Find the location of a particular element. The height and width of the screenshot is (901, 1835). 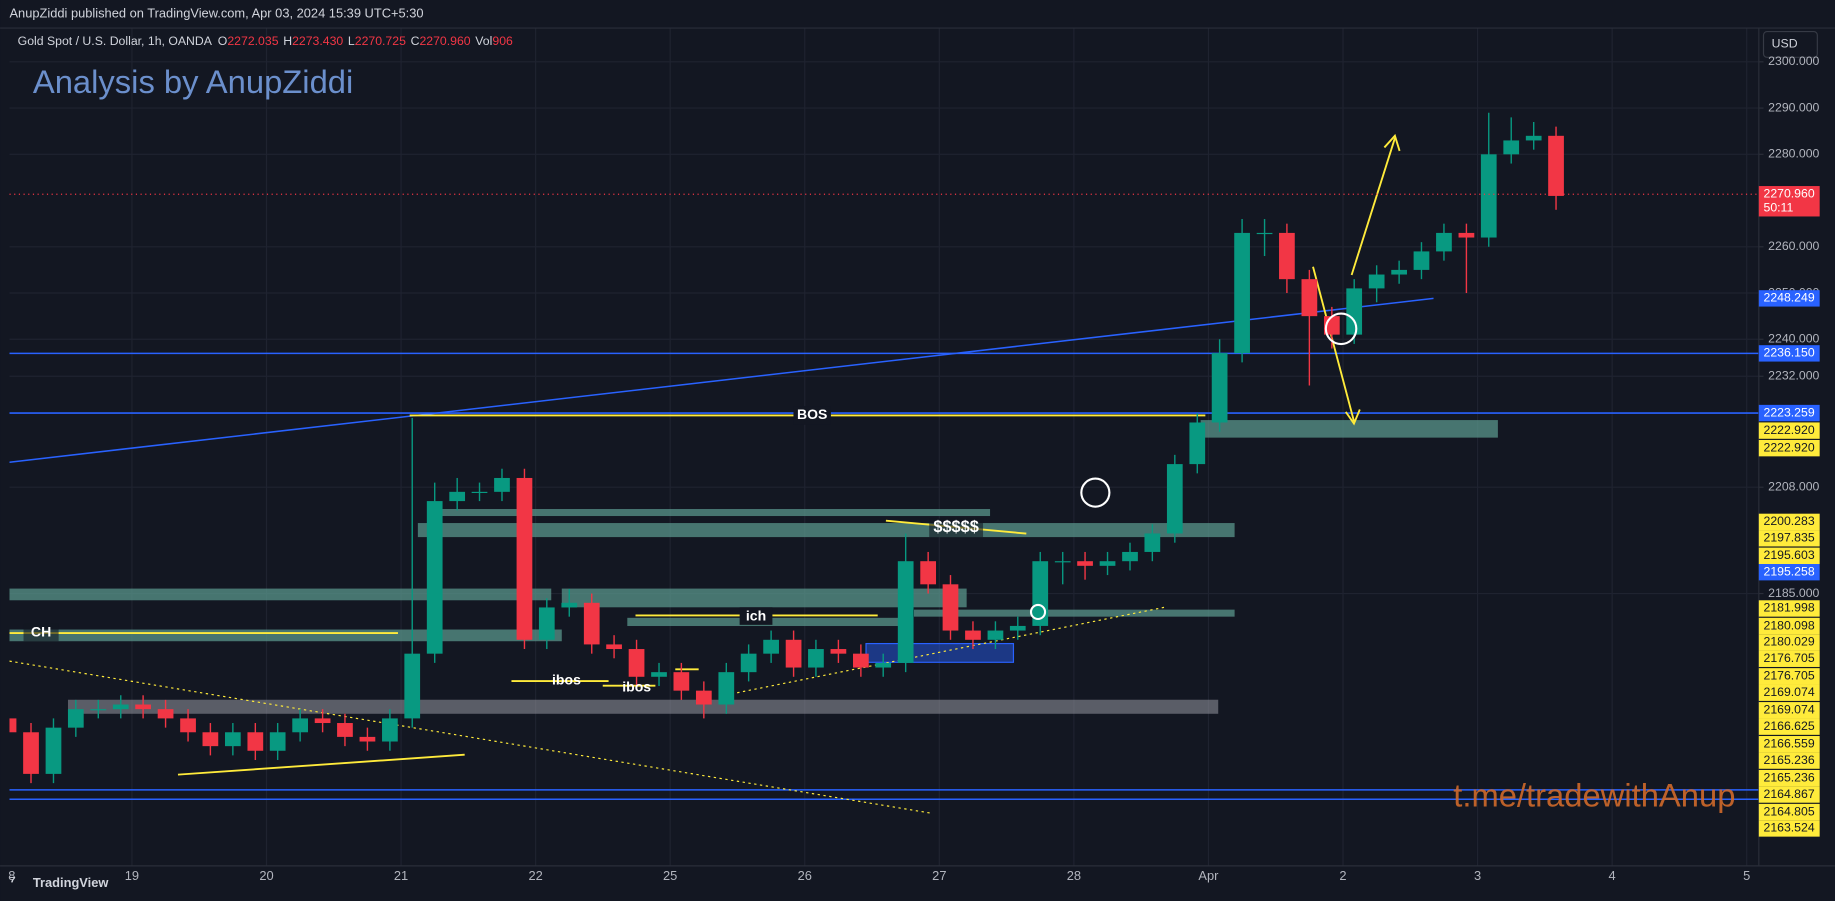

circle is located at coordinates (1038, 612).